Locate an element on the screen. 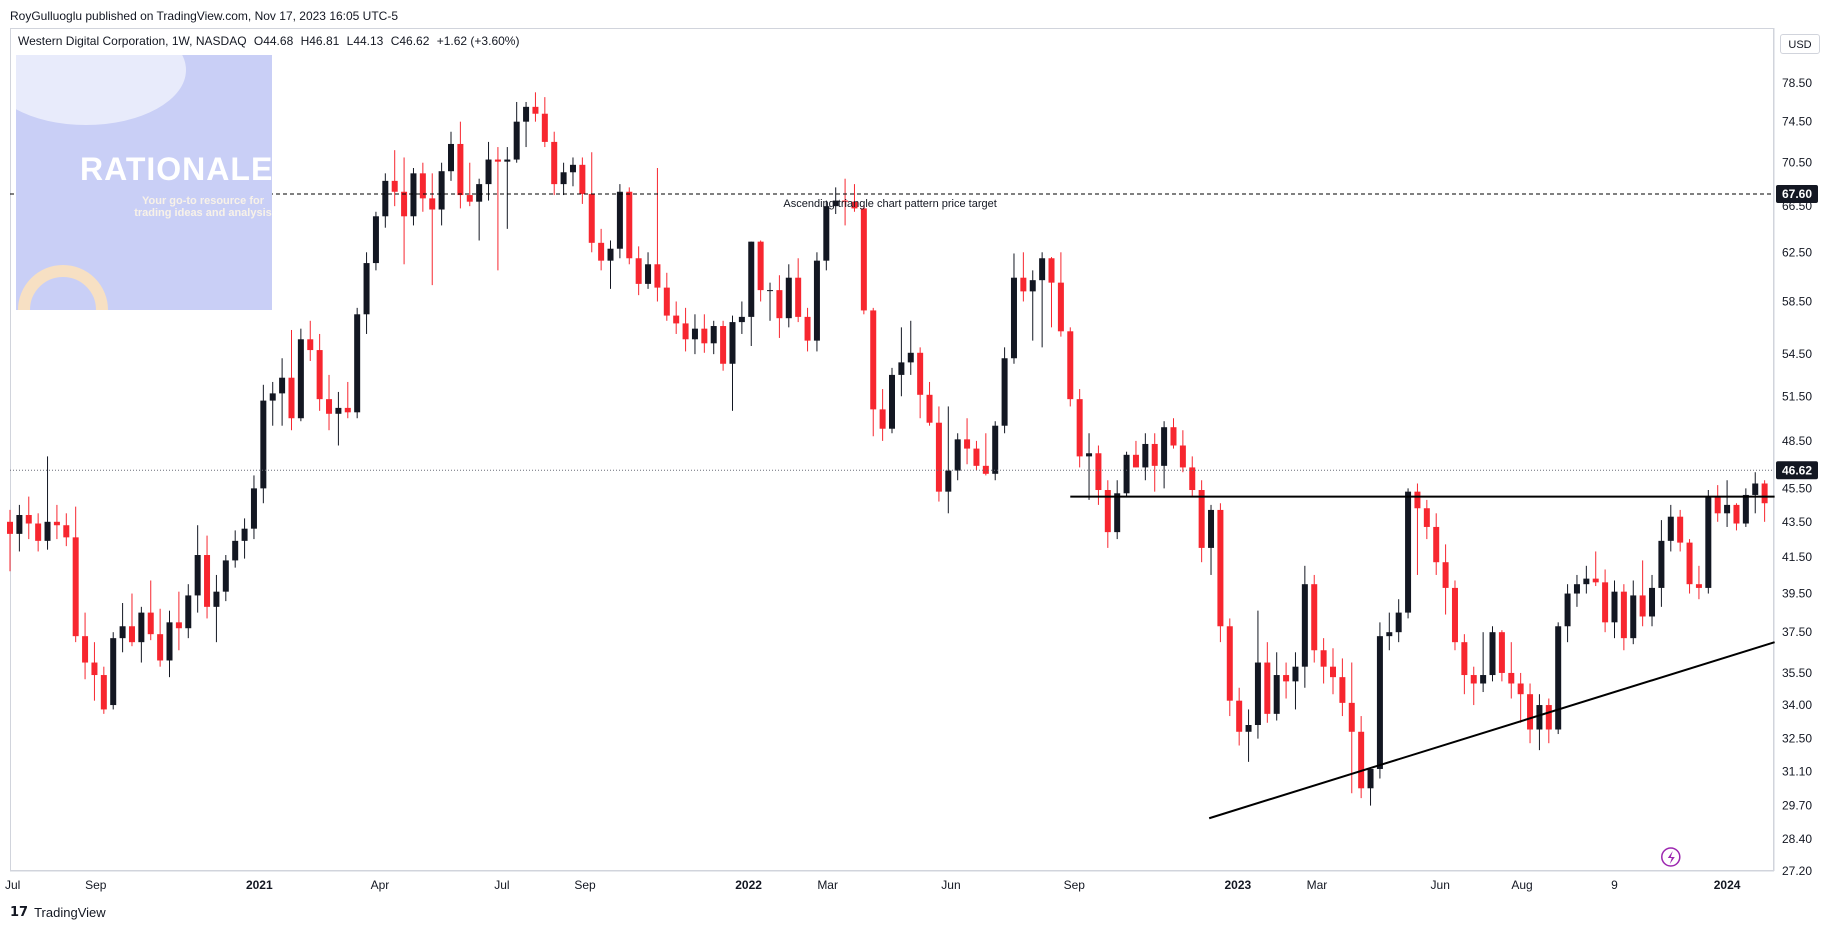  y-tick-label: 39.50 is located at coordinates (1797, 594).